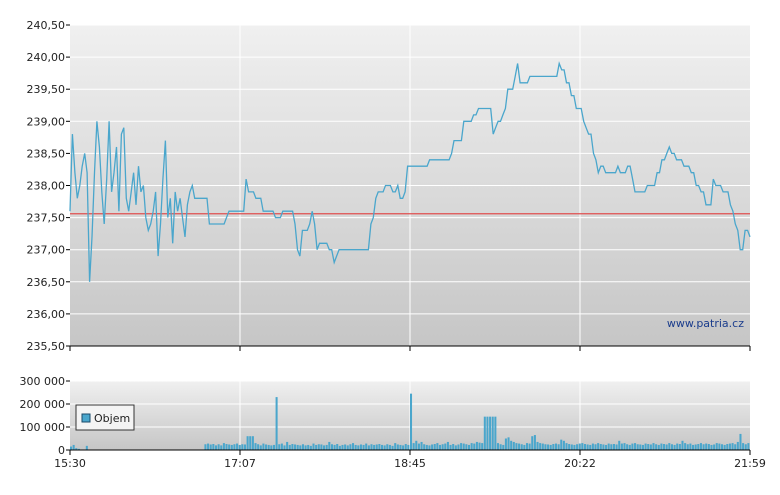 This screenshot has height=495, width=780. Describe the element at coordinates (46, 314) in the screenshot. I see `price-y-tick-label: 236,00` at that location.